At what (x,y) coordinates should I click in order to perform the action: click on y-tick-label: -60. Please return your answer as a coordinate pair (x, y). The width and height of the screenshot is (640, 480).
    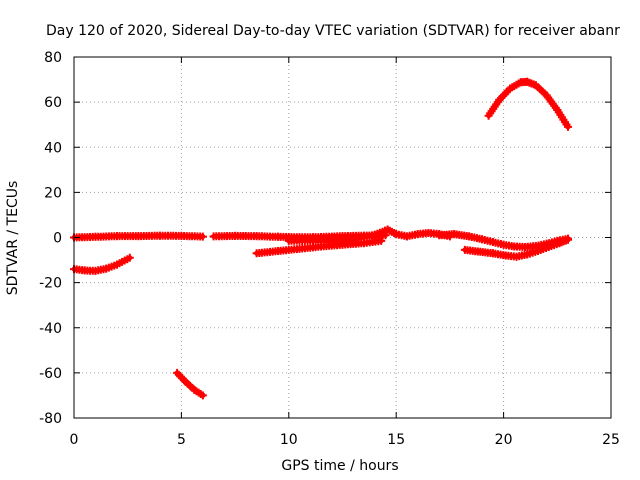
    Looking at the image, I should click on (50, 374).